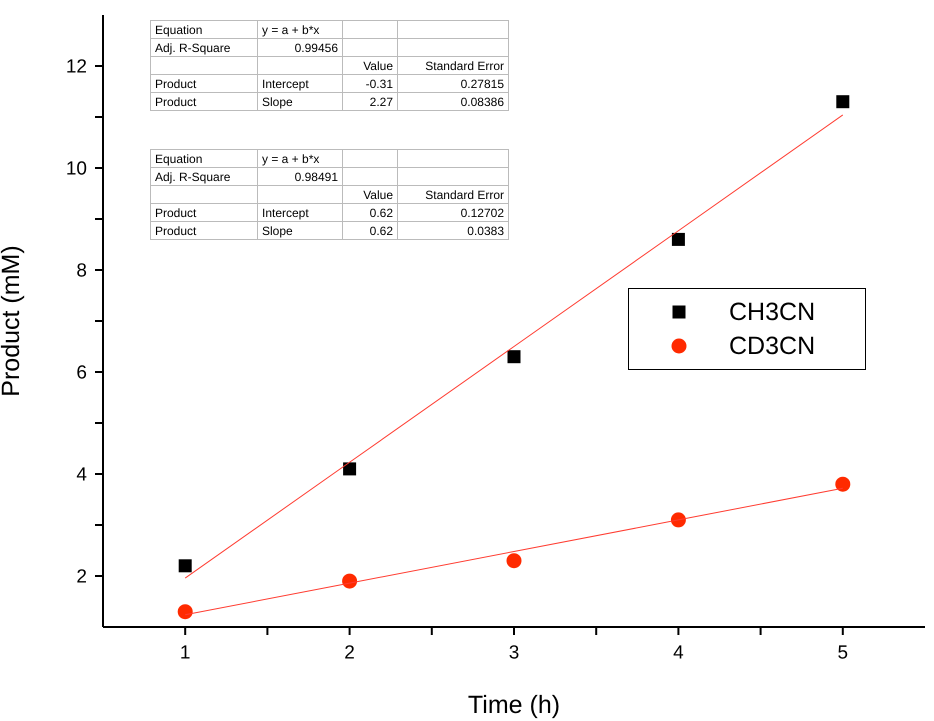 The image size is (934, 721). Describe the element at coordinates (514, 705) in the screenshot. I see `x-axis-title: Time (h)` at that location.